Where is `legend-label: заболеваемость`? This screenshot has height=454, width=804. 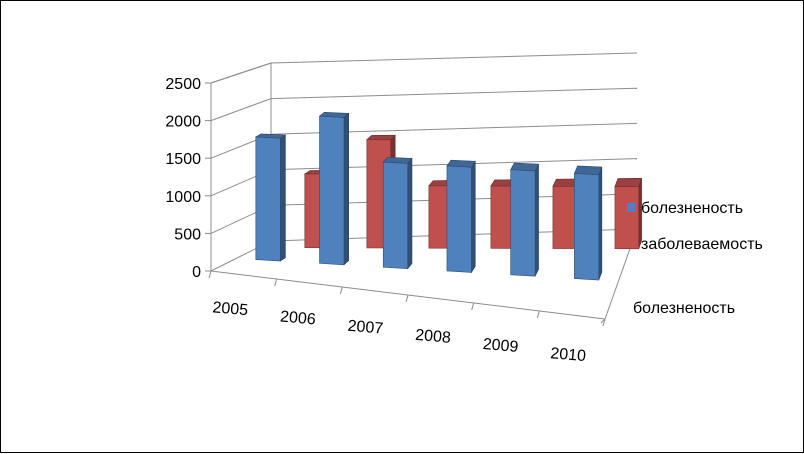
legend-label: заболеваемость is located at coordinates (702, 244).